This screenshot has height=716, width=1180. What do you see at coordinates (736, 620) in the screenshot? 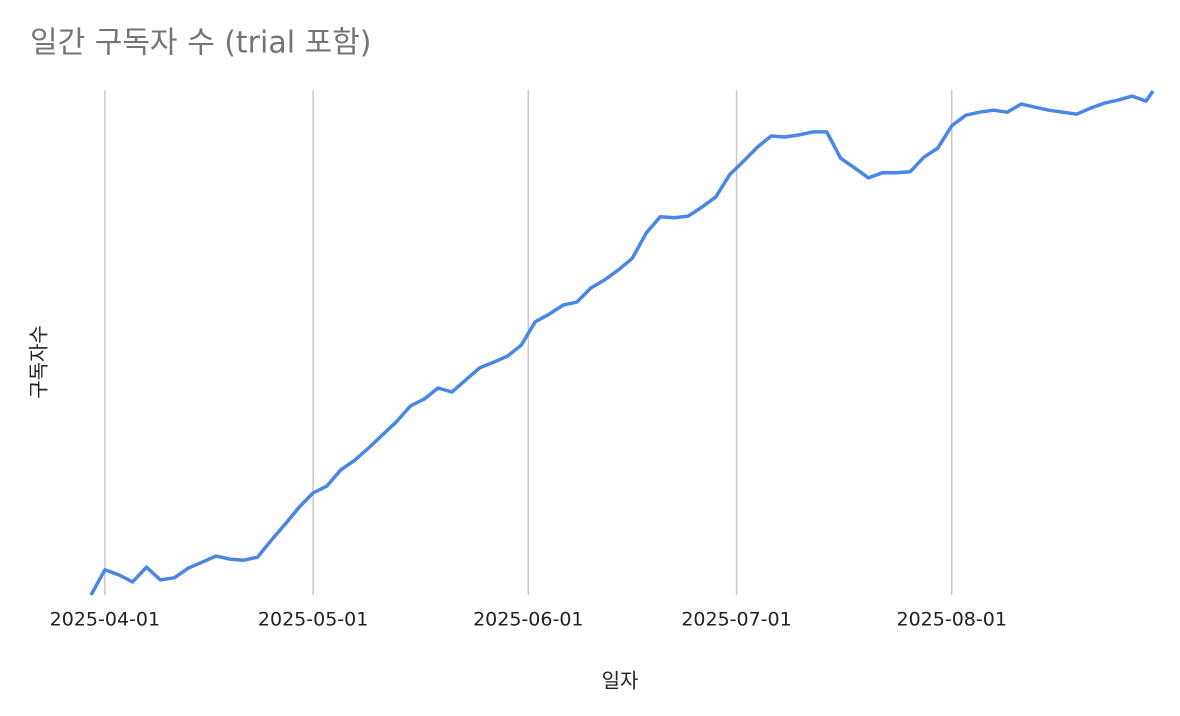
I see `x-tick-label: 2025-07-01` at bounding box center [736, 620].